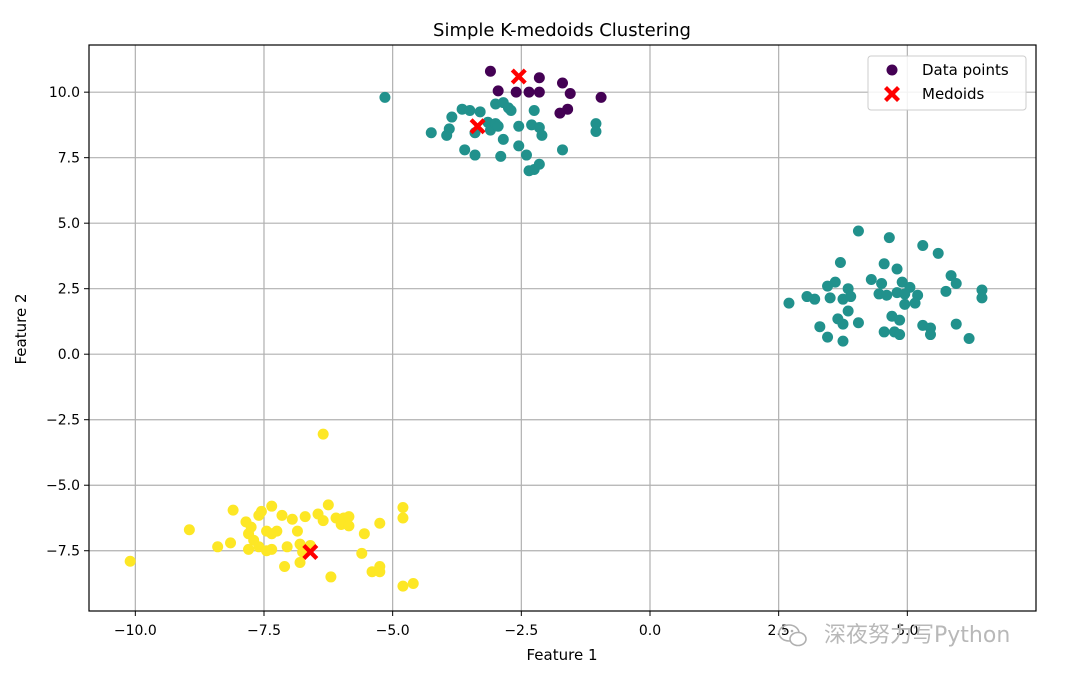  I want to click on legend-data-points-marker, so click(892, 70).